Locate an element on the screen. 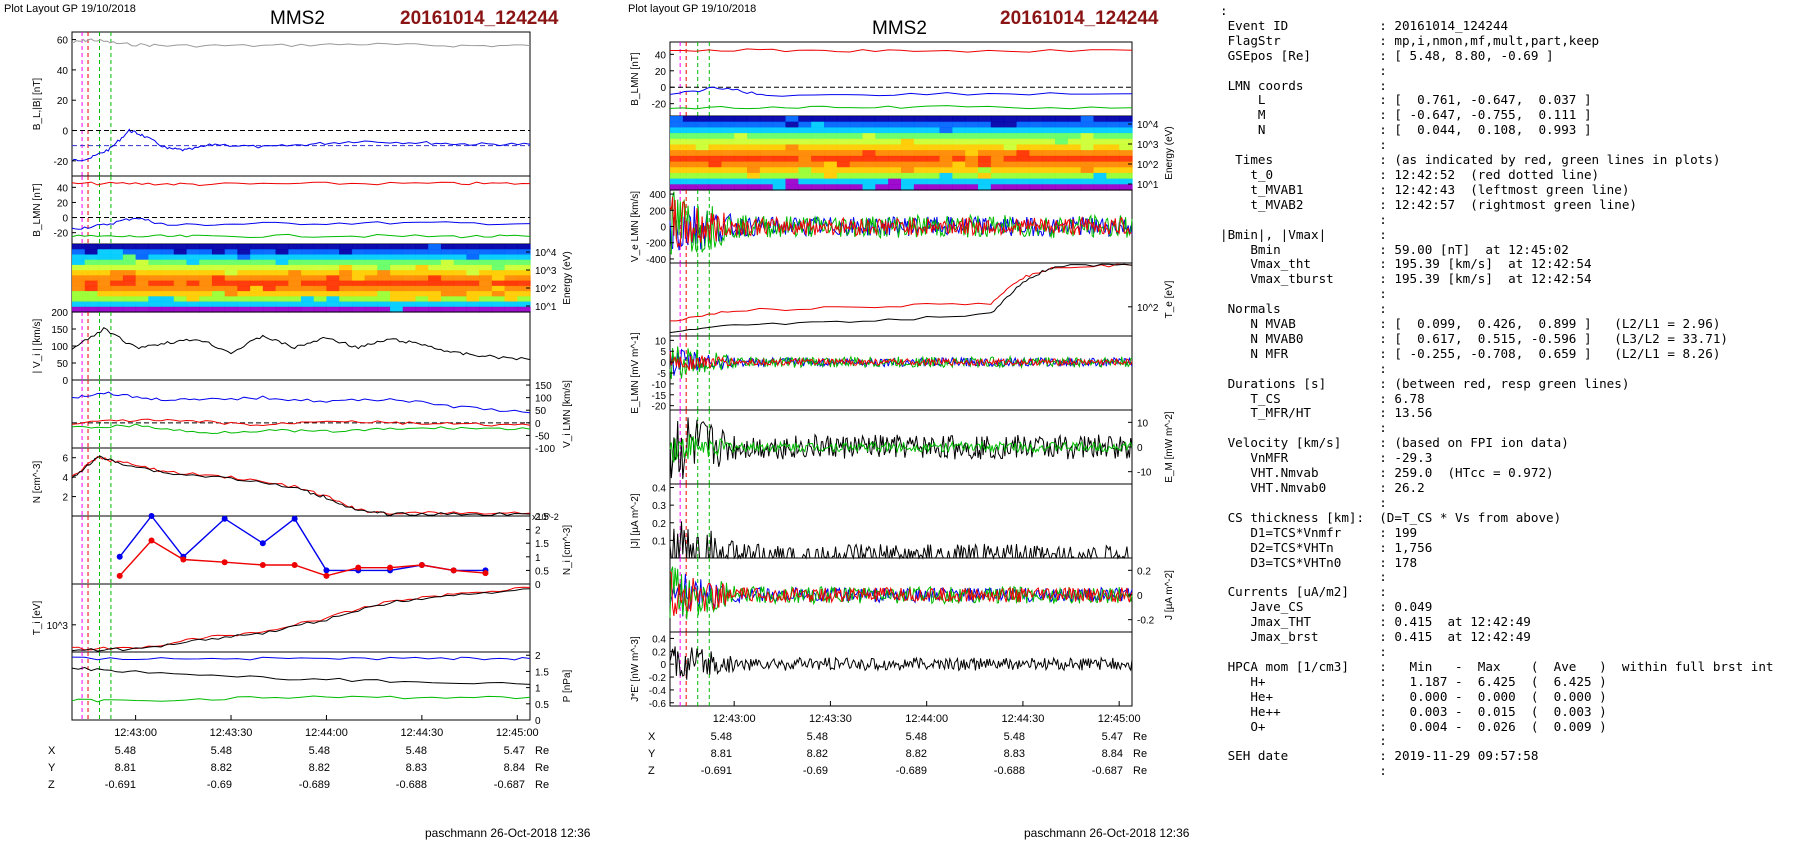  info-line: VHT.Nmvab0 : 26.2 is located at coordinates (1322, 487).